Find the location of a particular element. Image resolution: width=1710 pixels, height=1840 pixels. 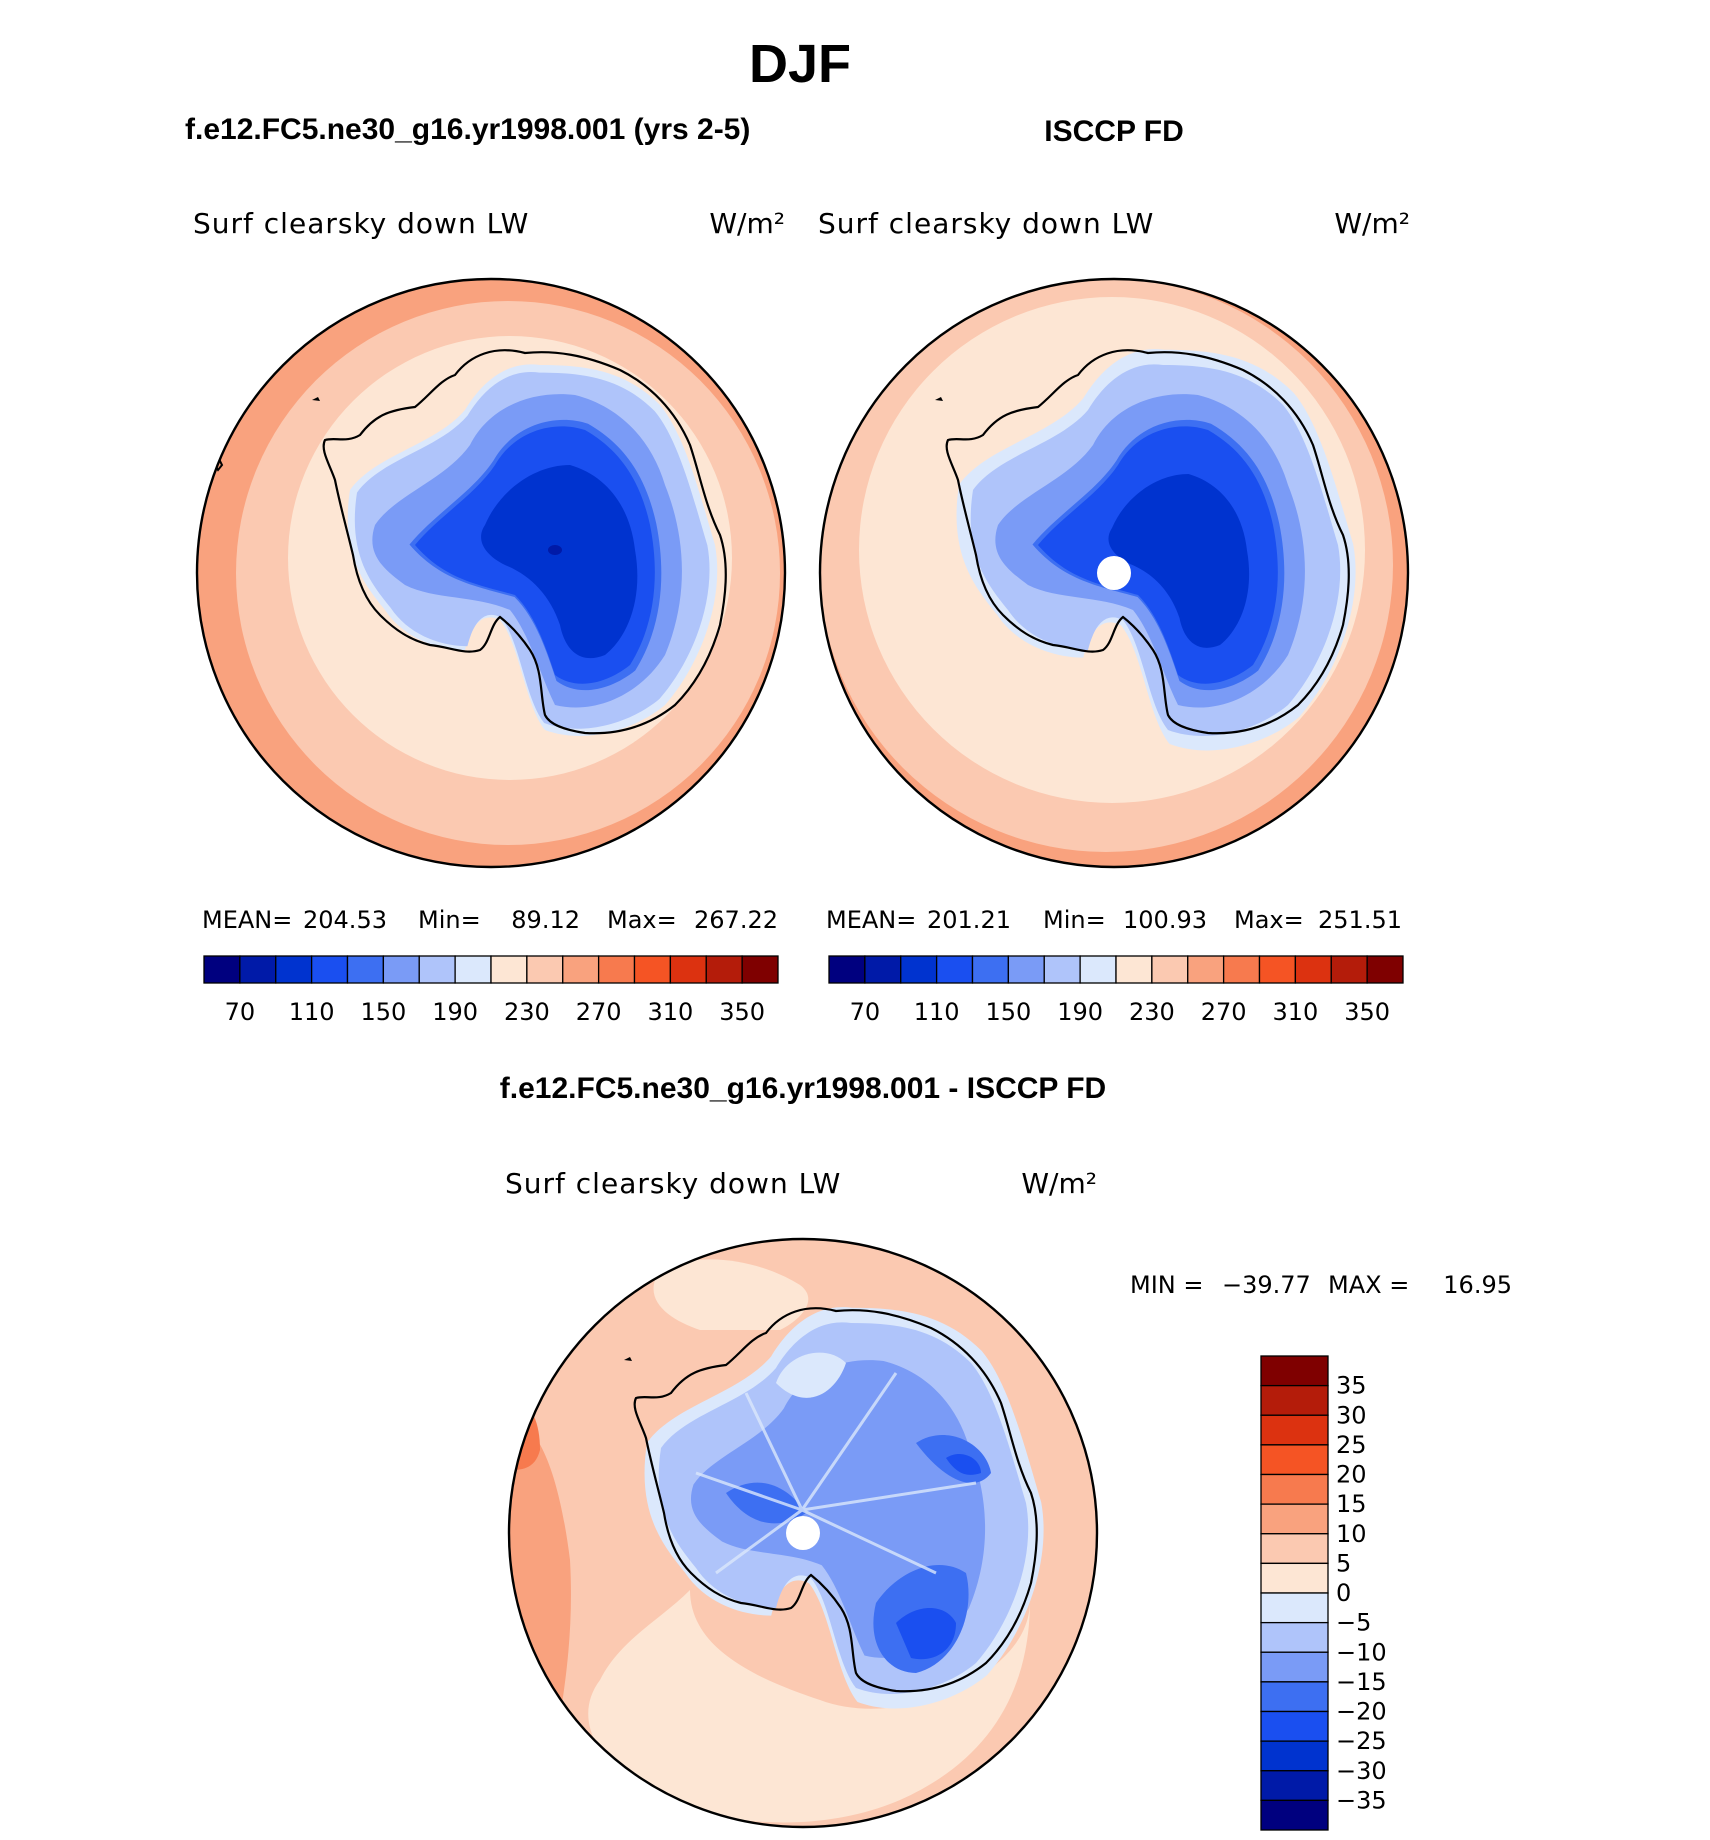

panel-diff-map is located at coordinates (803, 1533).